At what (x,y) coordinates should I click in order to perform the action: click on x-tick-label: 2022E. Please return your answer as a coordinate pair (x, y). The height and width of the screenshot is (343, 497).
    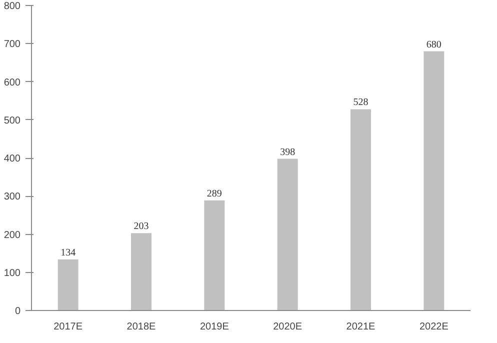
    Looking at the image, I should click on (434, 327).